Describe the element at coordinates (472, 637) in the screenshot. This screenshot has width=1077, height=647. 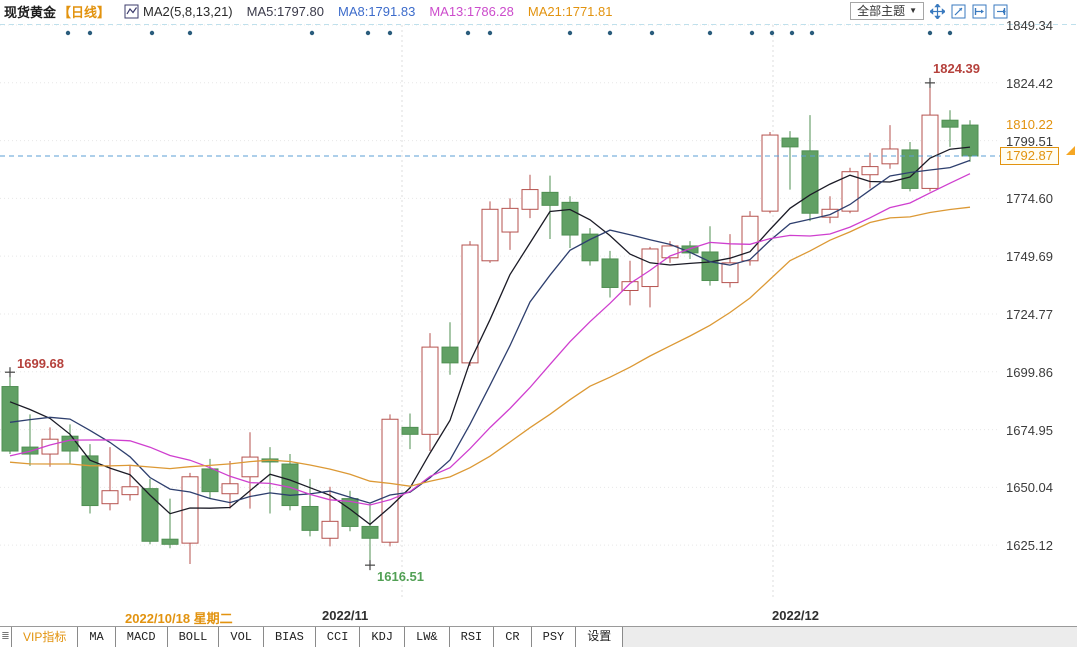
I see `tab-rsi: RSI` at that location.